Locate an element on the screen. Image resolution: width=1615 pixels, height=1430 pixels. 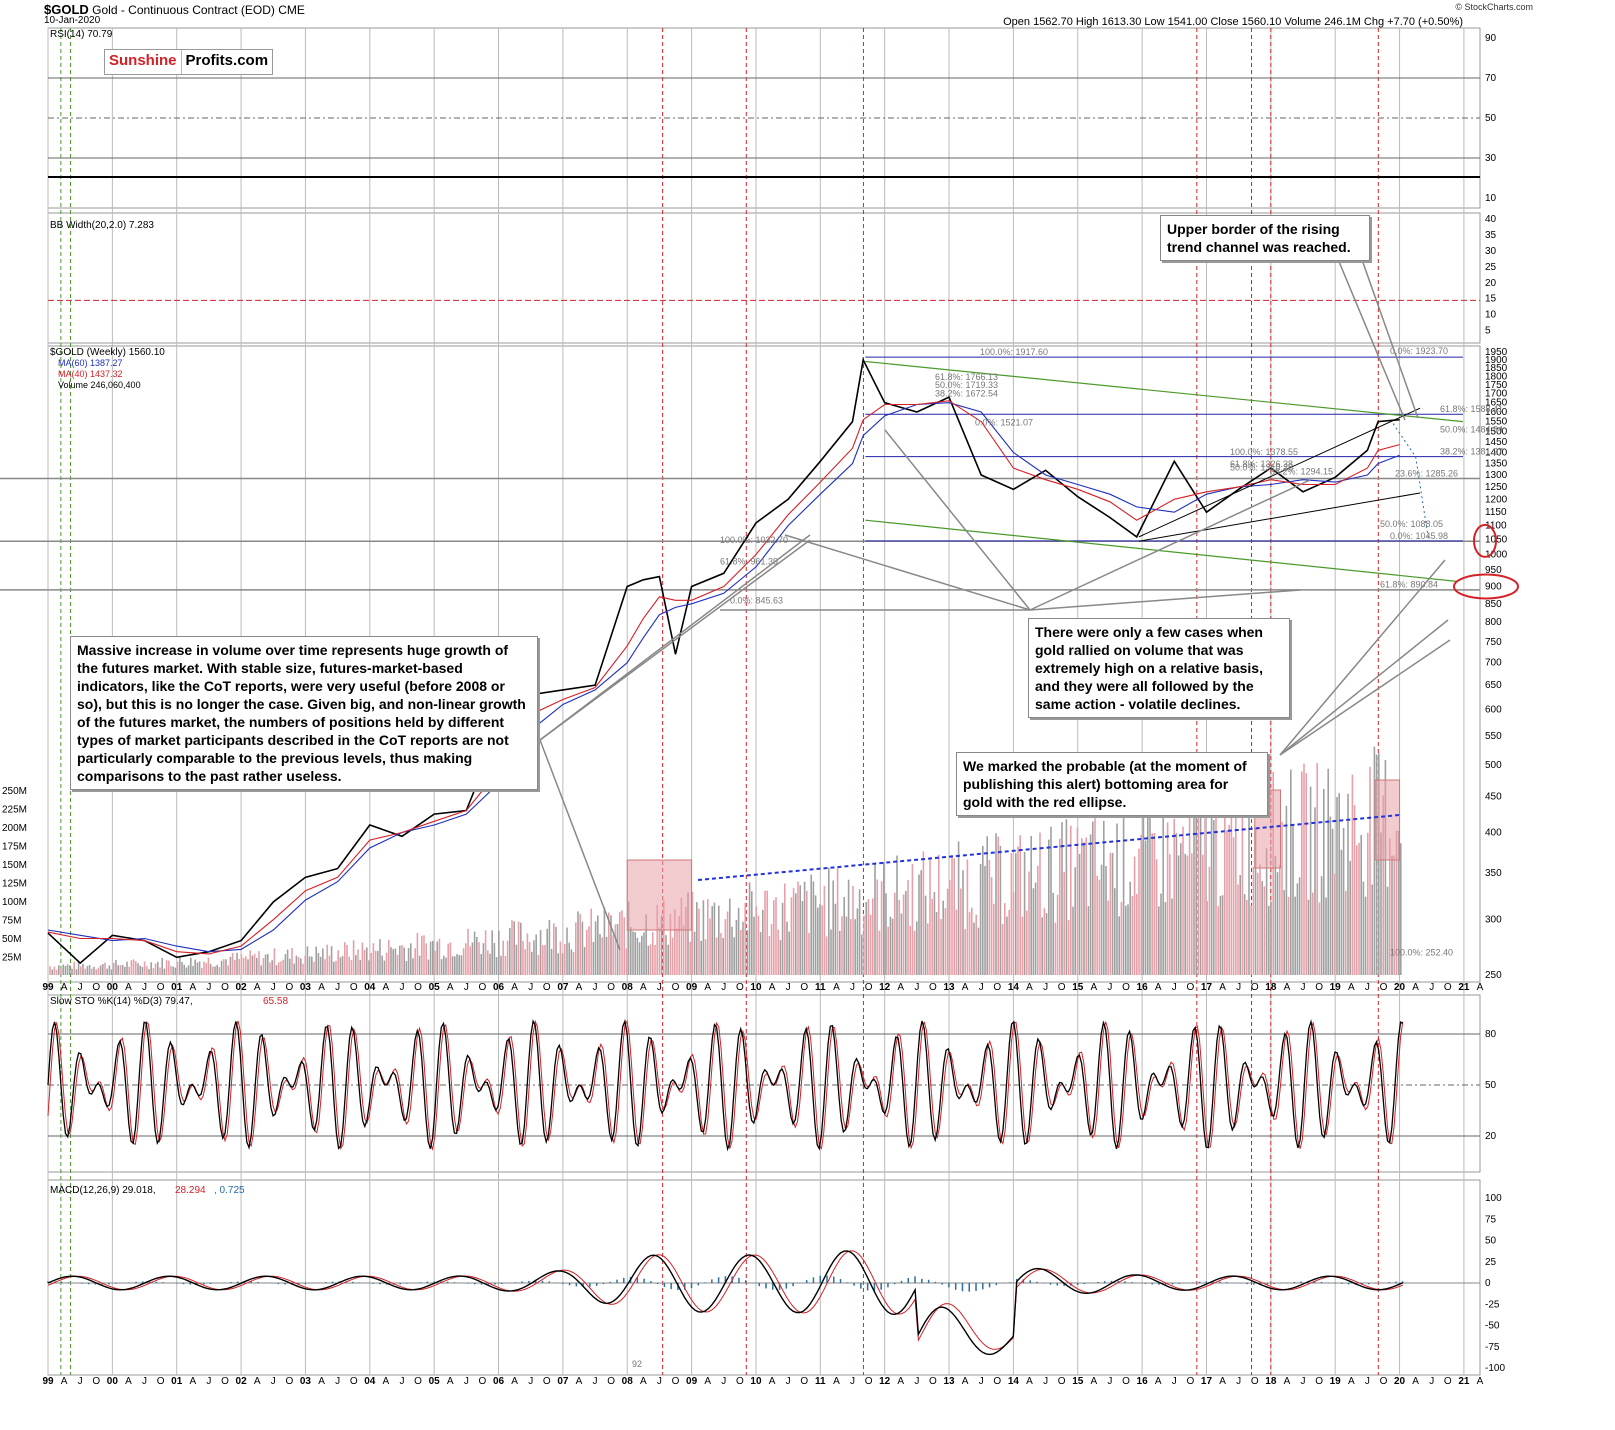
x-tick-label: 02 is located at coordinates (242, 987).